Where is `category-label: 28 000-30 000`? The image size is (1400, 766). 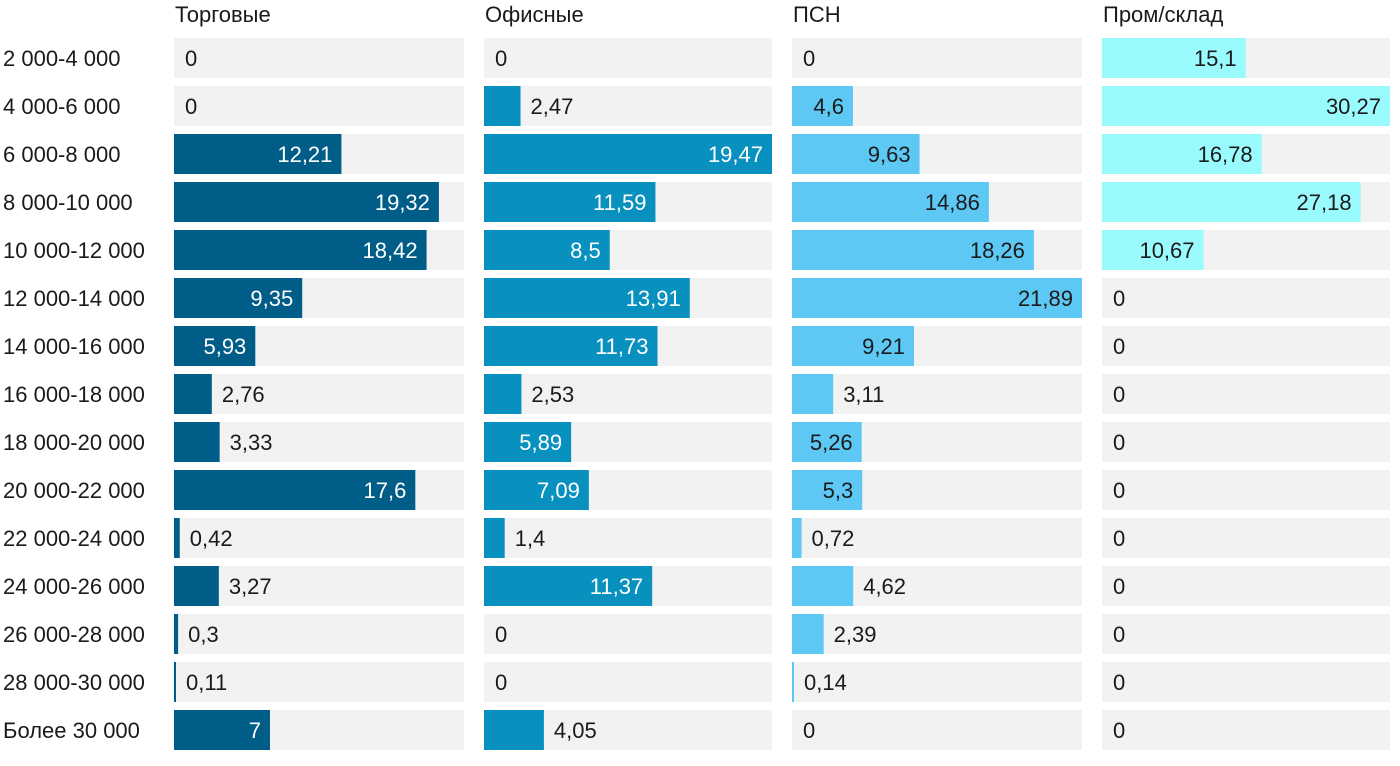 category-label: 28 000-30 000 is located at coordinates (74, 682).